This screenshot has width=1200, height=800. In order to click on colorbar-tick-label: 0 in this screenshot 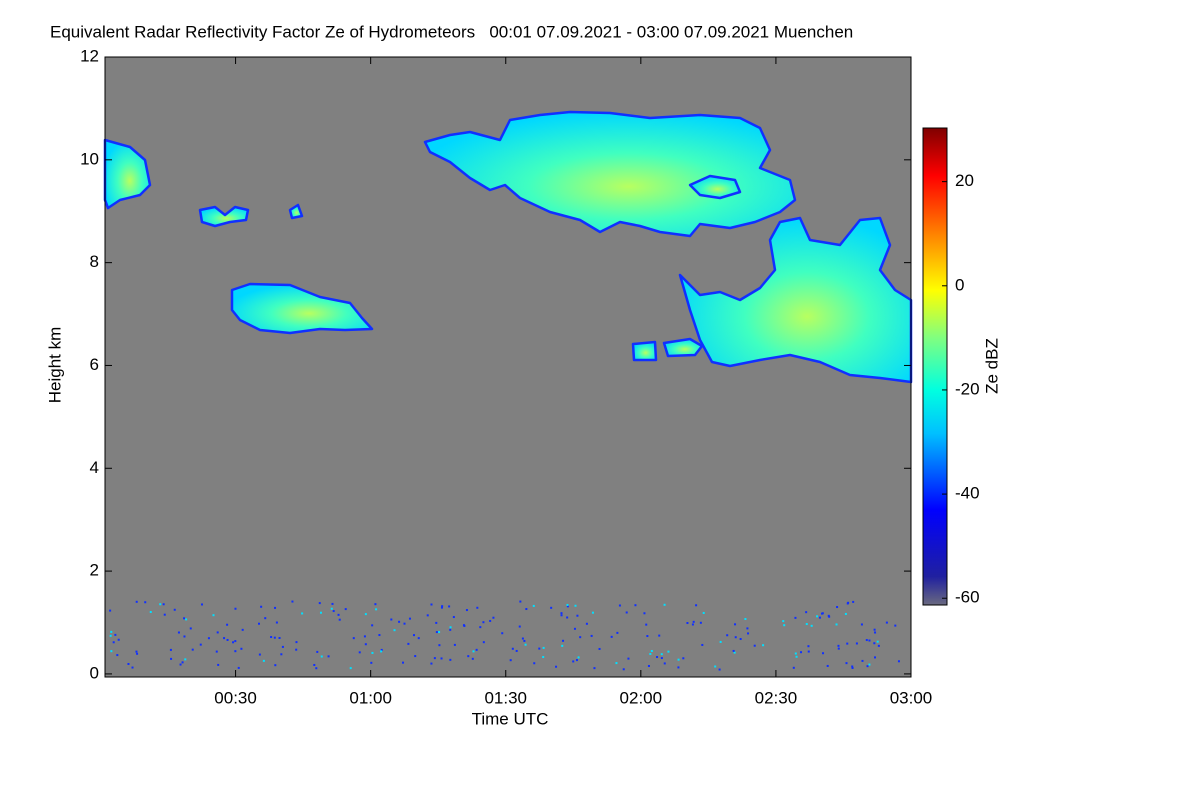, I will do `click(959, 284)`.